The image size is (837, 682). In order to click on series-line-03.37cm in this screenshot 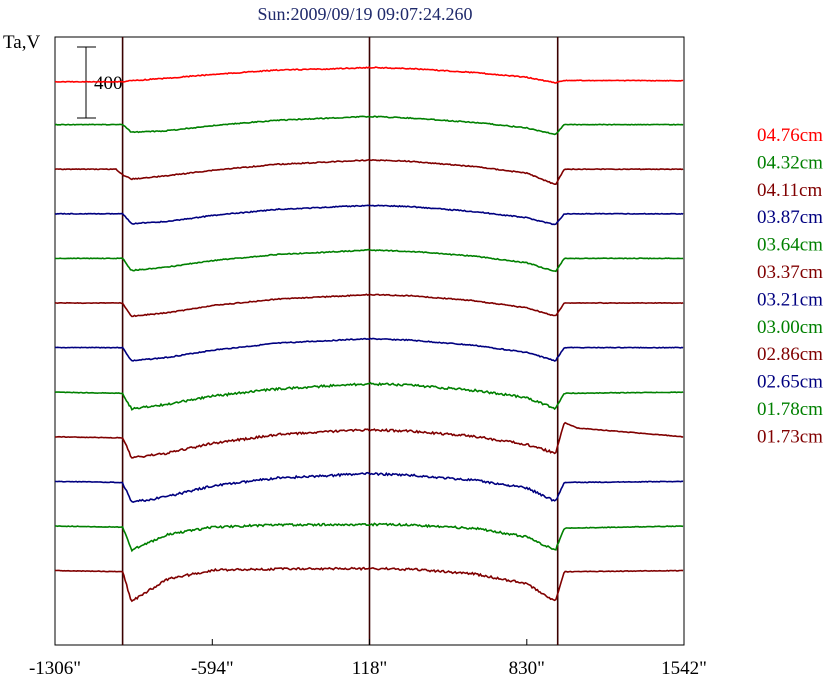, I will do `click(369, 305)`.